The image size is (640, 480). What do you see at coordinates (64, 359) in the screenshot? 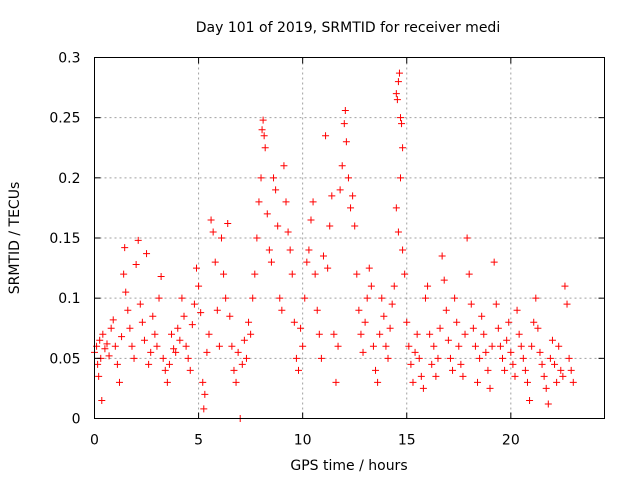
I see `y-tick-label: 0.05` at bounding box center [64, 359].